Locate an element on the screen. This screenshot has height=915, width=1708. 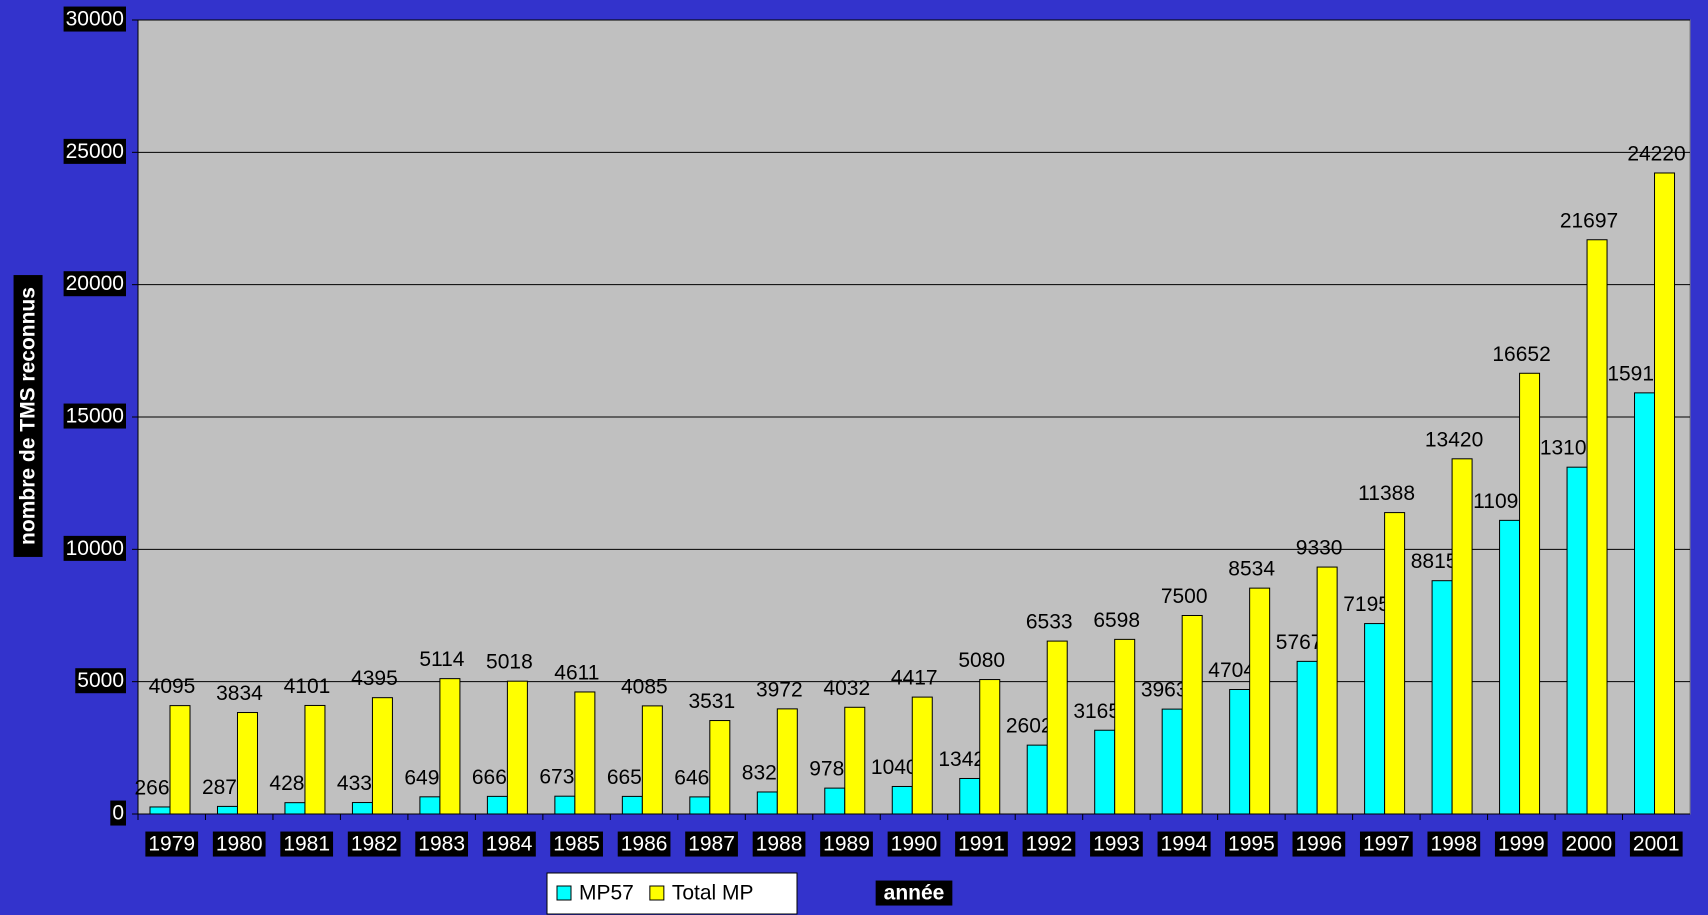
x-tick-label-group: 1990 is located at coordinates (914, 844).